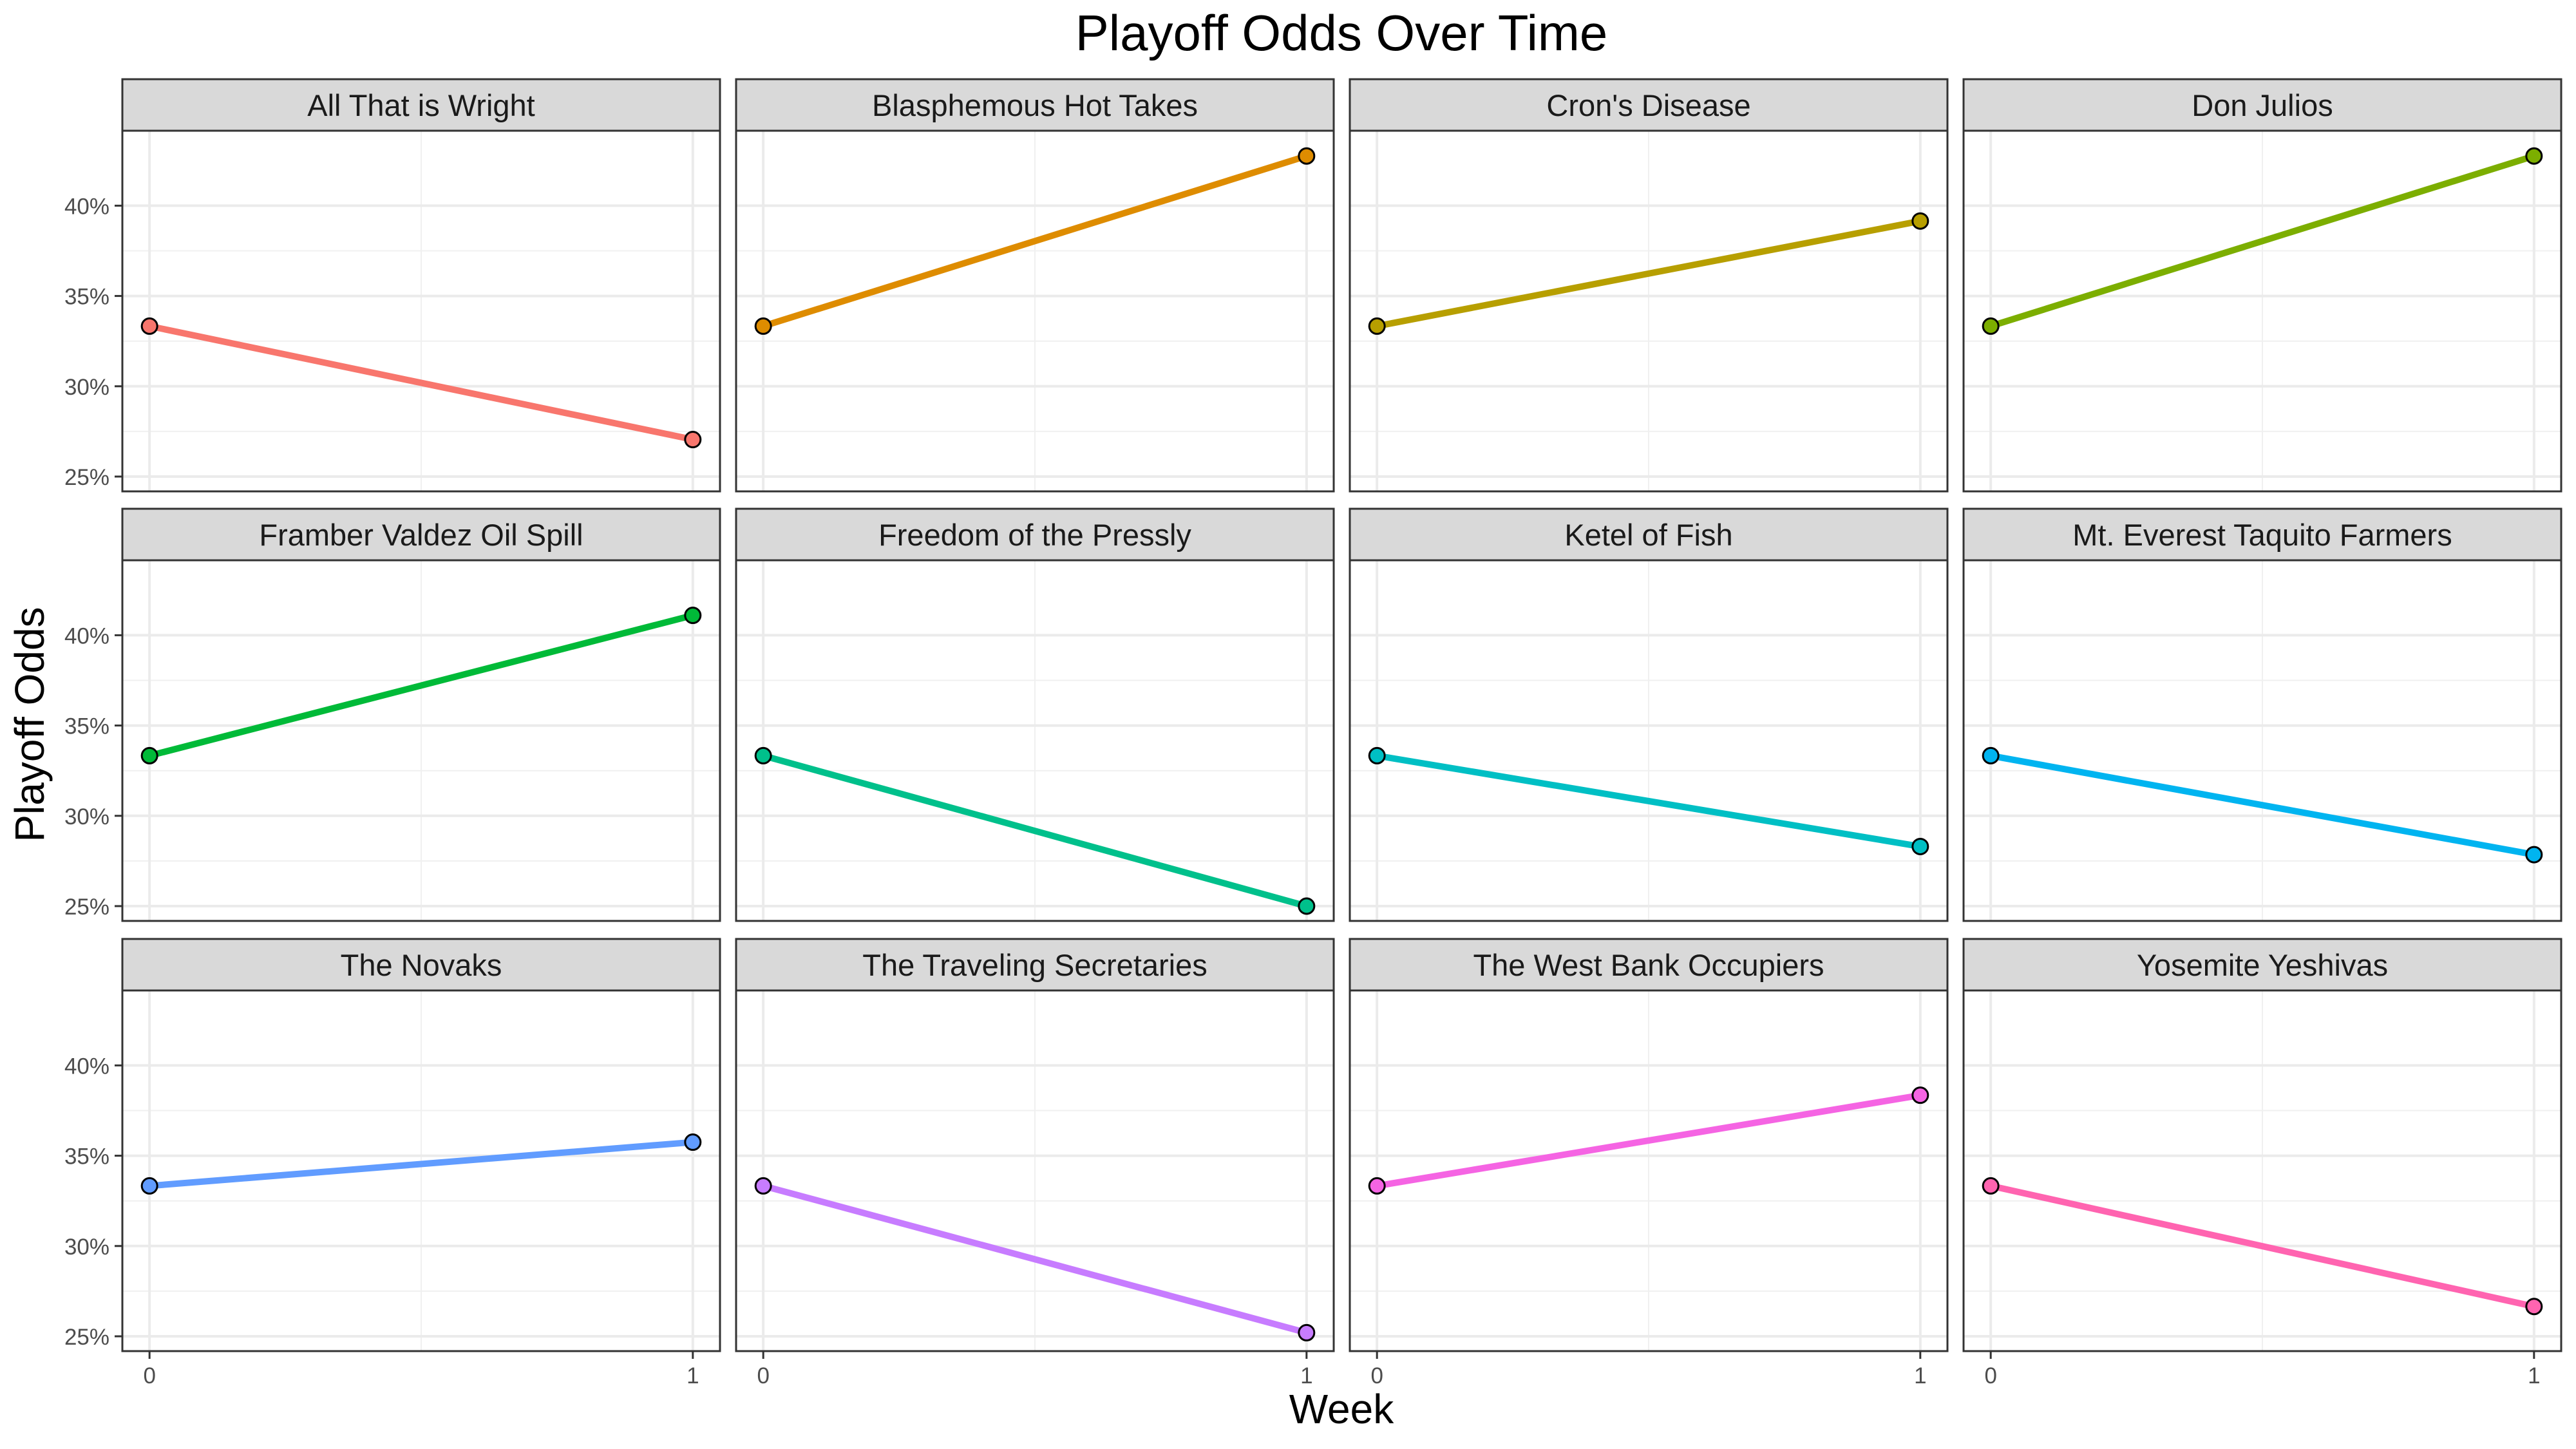 Image resolution: width=2576 pixels, height=1449 pixels. I want to click on facet-strip-label: Framber Valdez Oil Spill, so click(421, 535).